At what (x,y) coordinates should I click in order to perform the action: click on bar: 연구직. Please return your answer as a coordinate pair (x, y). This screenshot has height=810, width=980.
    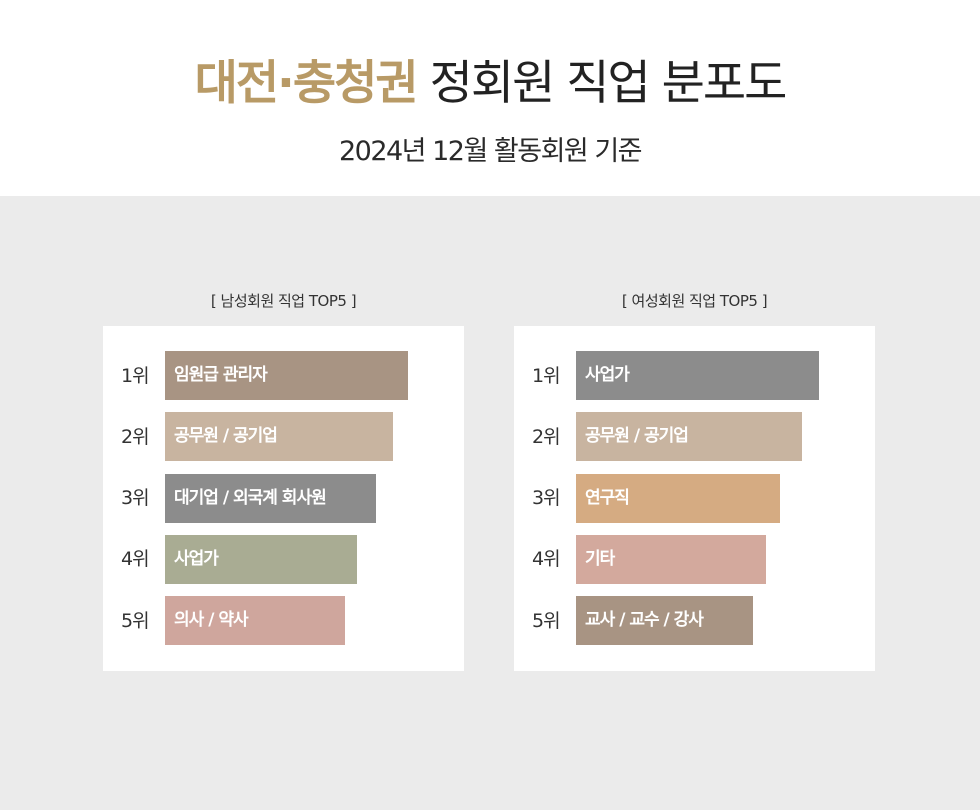
    Looking at the image, I should click on (678, 498).